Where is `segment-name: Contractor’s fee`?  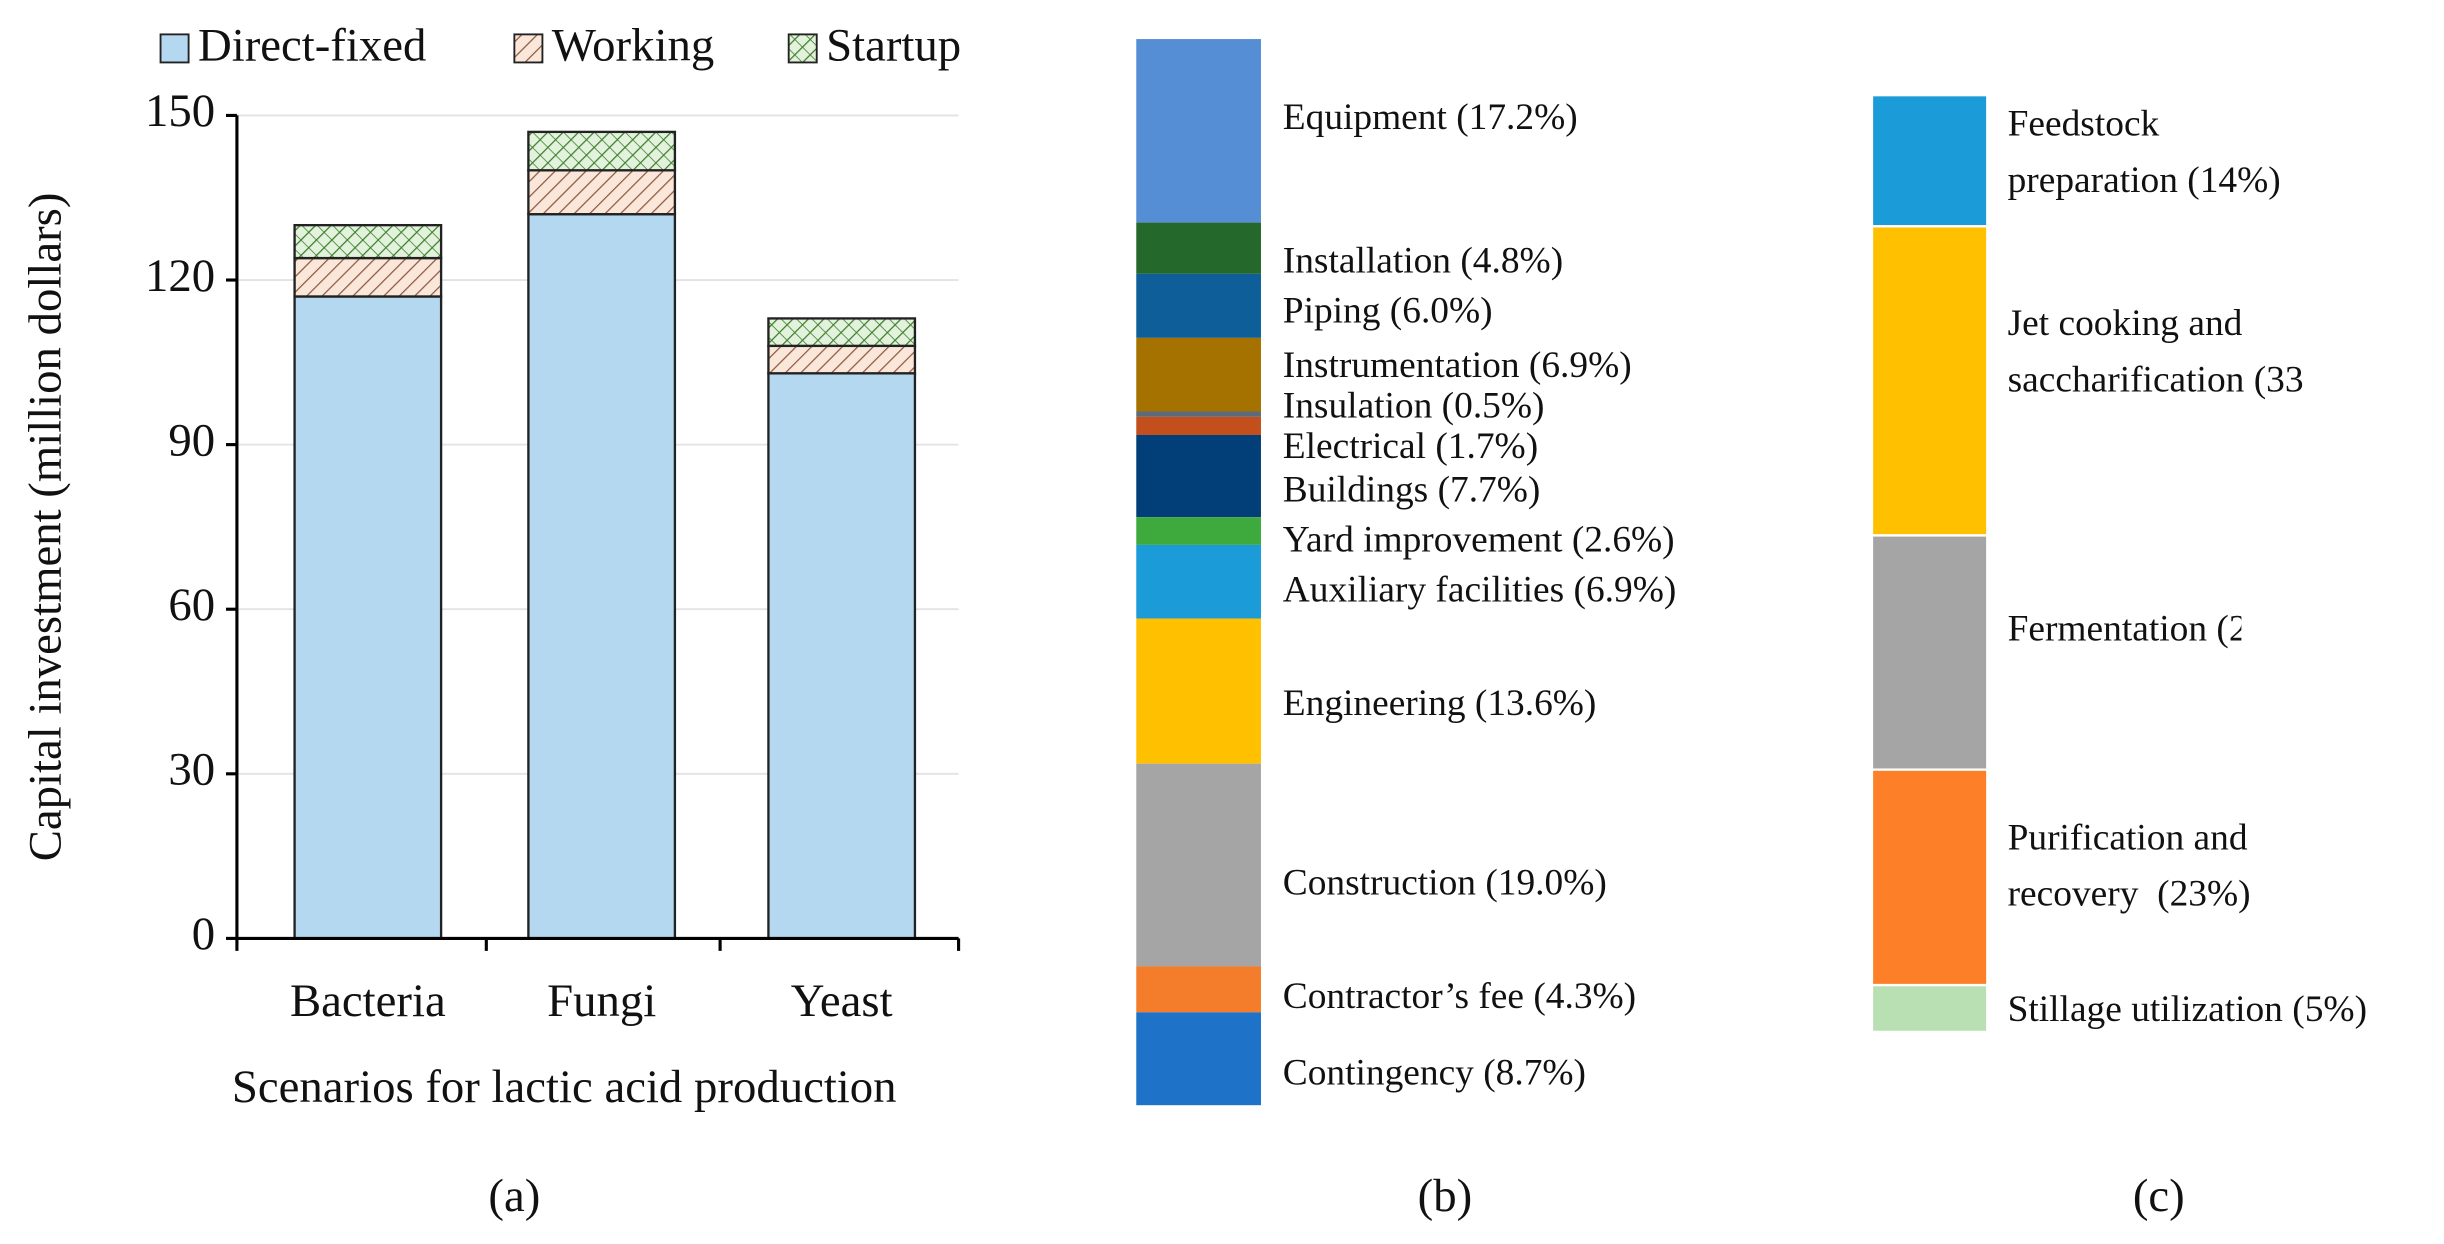
segment-name: Contractor’s fee is located at coordinates (1403, 996).